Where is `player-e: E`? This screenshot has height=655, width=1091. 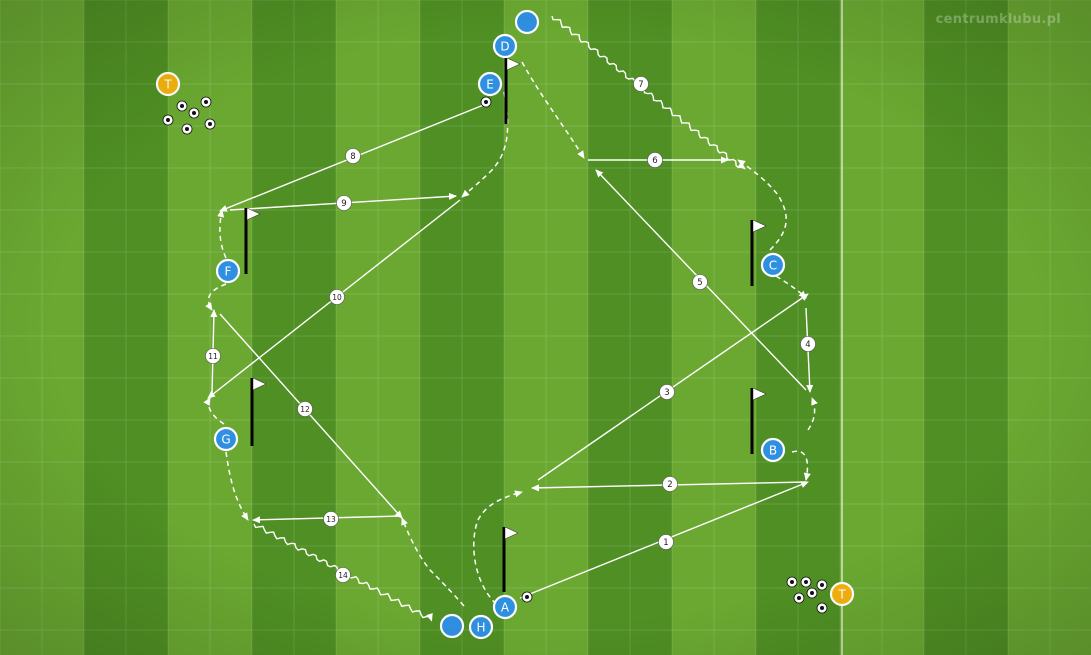
player-e: E is located at coordinates (490, 84).